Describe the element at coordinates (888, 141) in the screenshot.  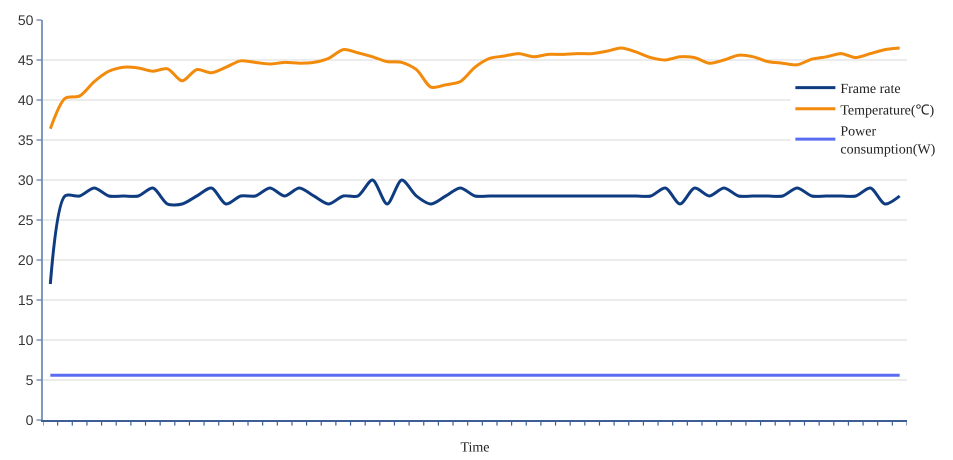
I see `legend-label: Power consumption(W)` at that location.